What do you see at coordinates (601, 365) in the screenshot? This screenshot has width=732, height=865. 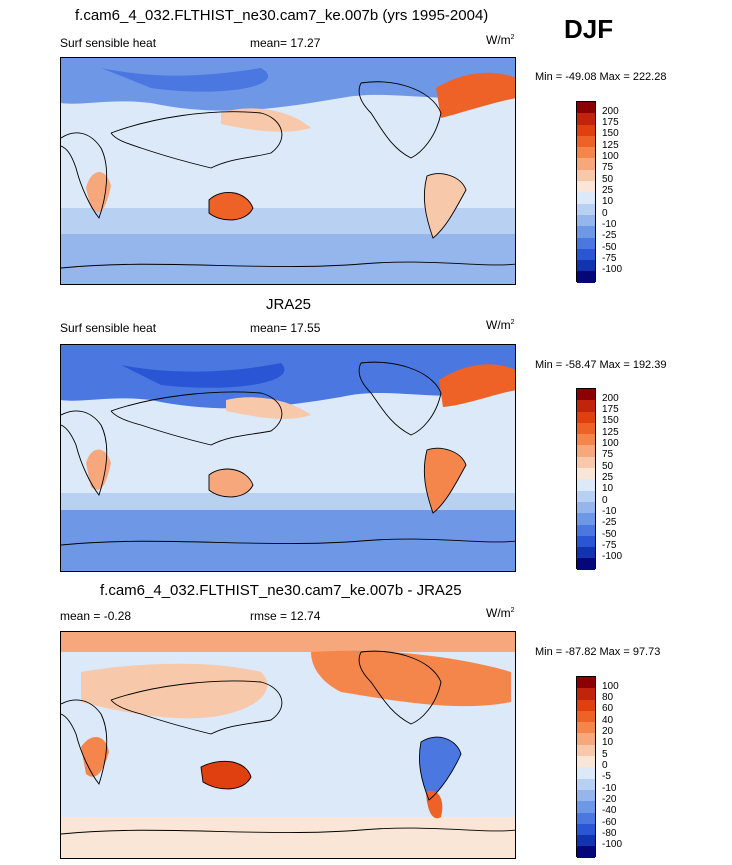 I see `min-max-label: Min = -58.47 Max = 192.39` at bounding box center [601, 365].